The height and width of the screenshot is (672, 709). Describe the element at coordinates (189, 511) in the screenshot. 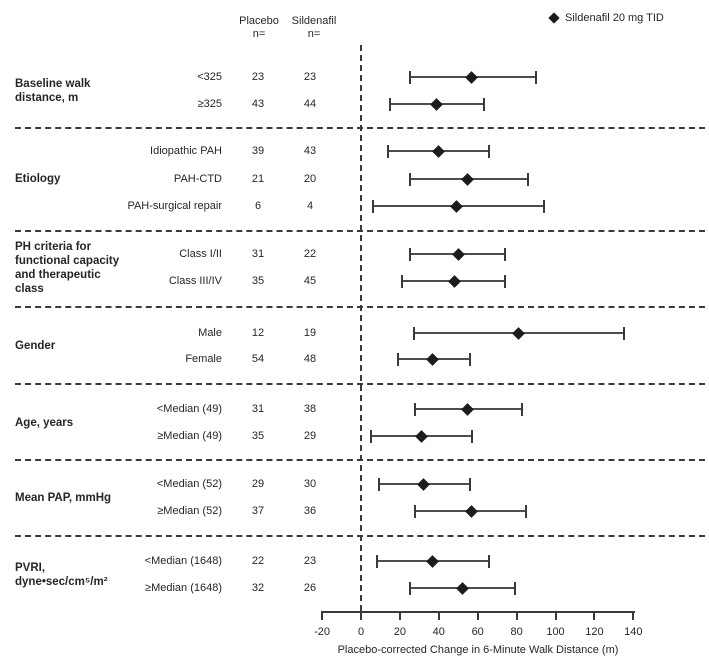

I see `subgroup-label: ≥Median (52)` at that location.